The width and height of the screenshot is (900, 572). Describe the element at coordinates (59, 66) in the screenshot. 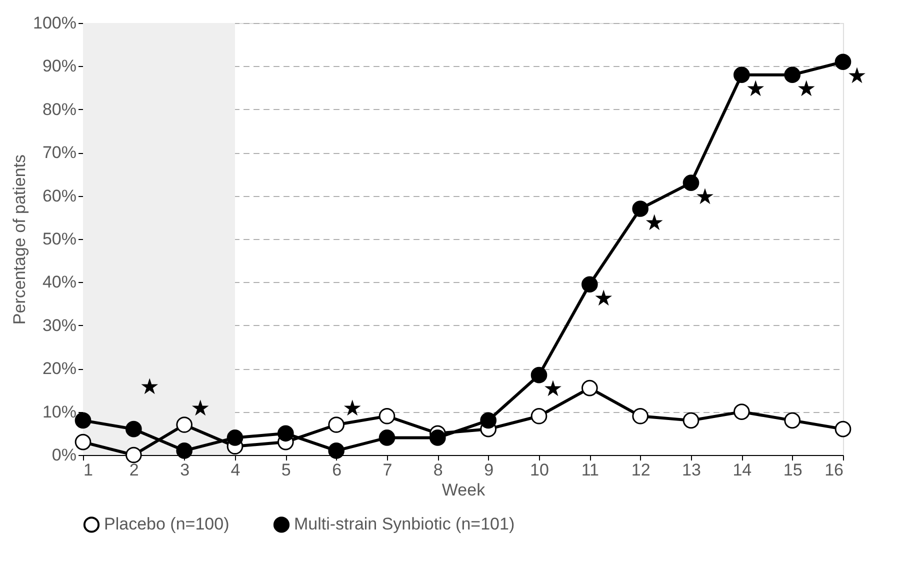

I see `y-tick-label: 90%` at that location.